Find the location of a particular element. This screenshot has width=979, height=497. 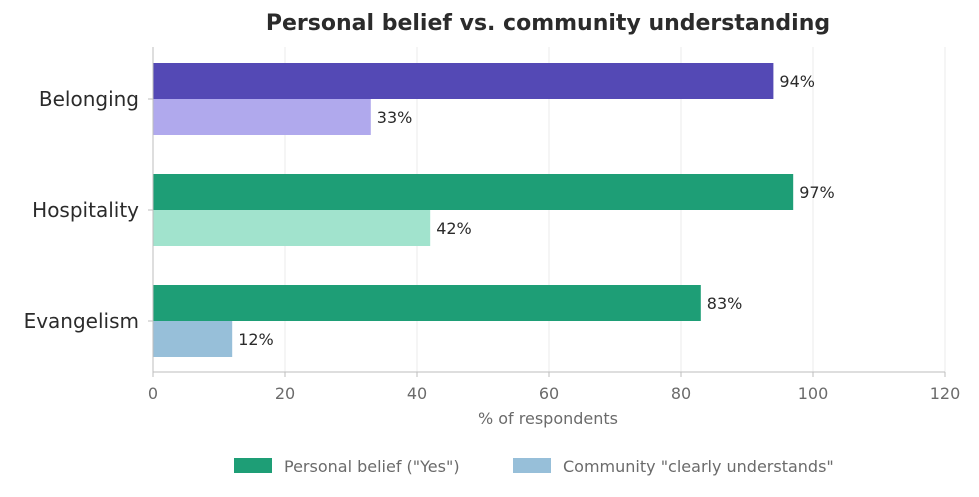

data-label: 83% is located at coordinates (725, 303).